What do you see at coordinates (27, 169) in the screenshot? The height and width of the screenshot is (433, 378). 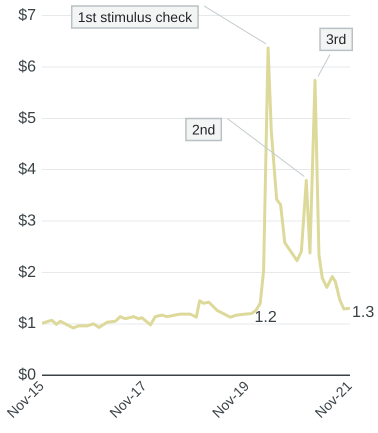 I see `y-tick-label: $4` at bounding box center [27, 169].